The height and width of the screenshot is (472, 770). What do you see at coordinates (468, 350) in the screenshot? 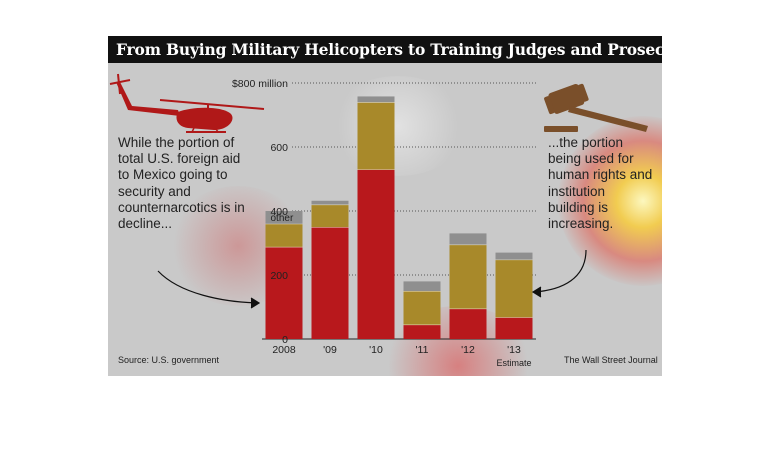
I see `x-tick-label: '12` at bounding box center [468, 350].